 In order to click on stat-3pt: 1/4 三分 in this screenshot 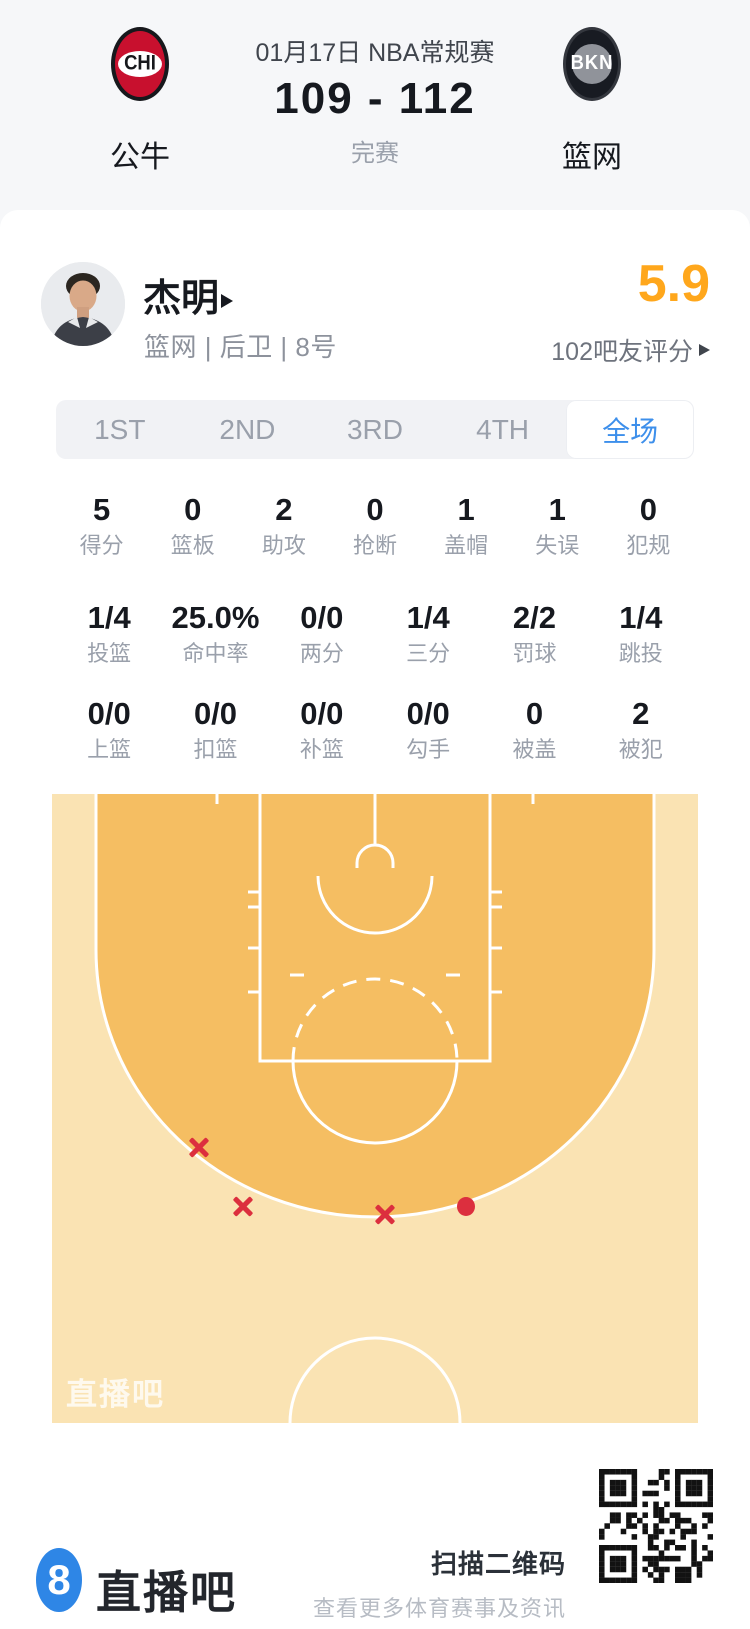, I will do `click(428, 633)`.